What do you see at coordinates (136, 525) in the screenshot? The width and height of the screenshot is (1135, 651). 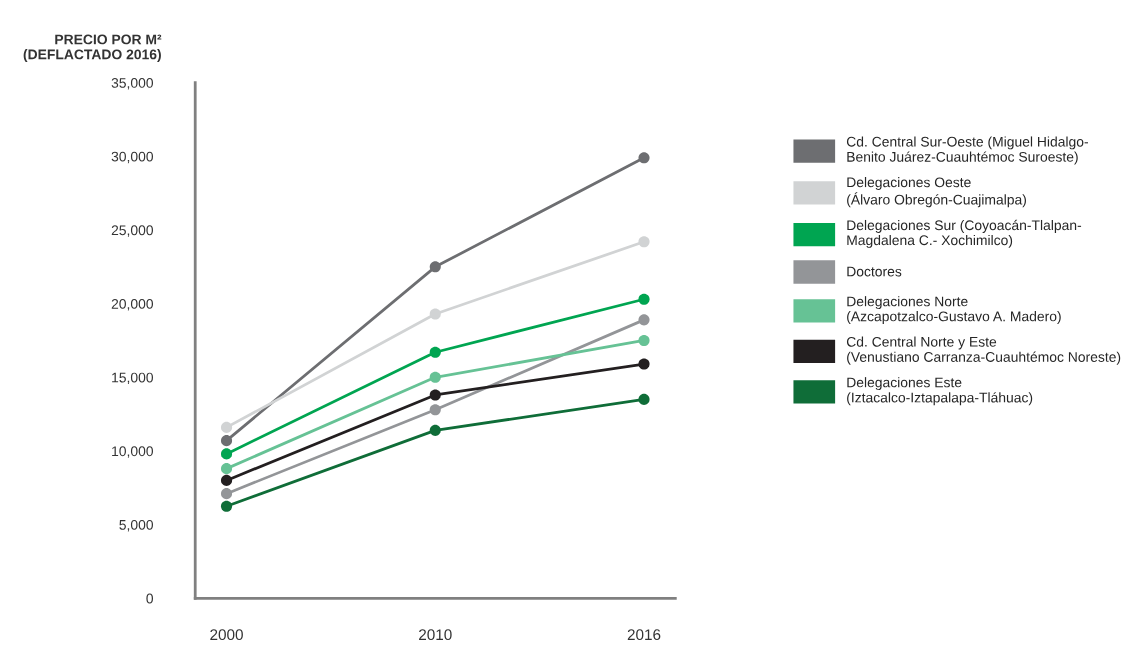 I see `y-tick-label: 5,000` at bounding box center [136, 525].